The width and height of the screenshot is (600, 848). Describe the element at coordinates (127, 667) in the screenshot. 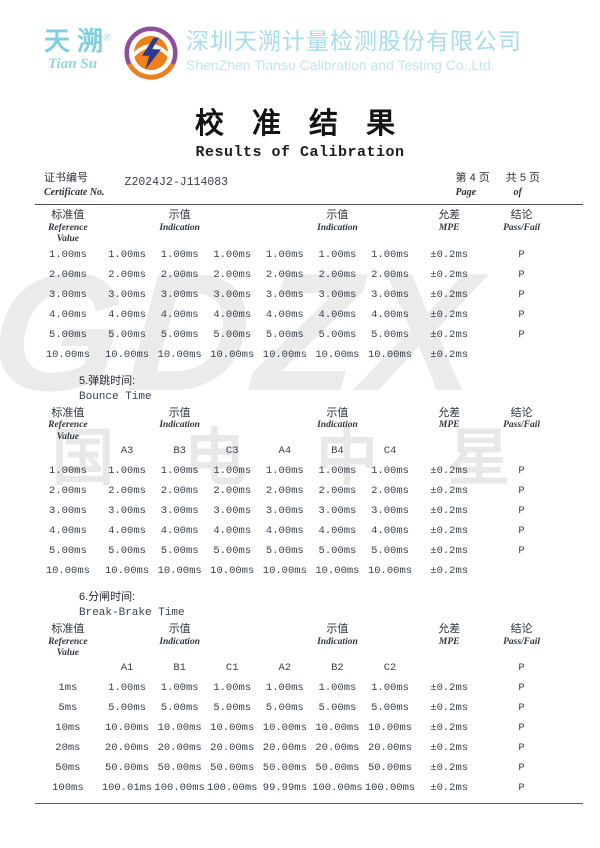

I see `channel-label-cell: A1` at that location.